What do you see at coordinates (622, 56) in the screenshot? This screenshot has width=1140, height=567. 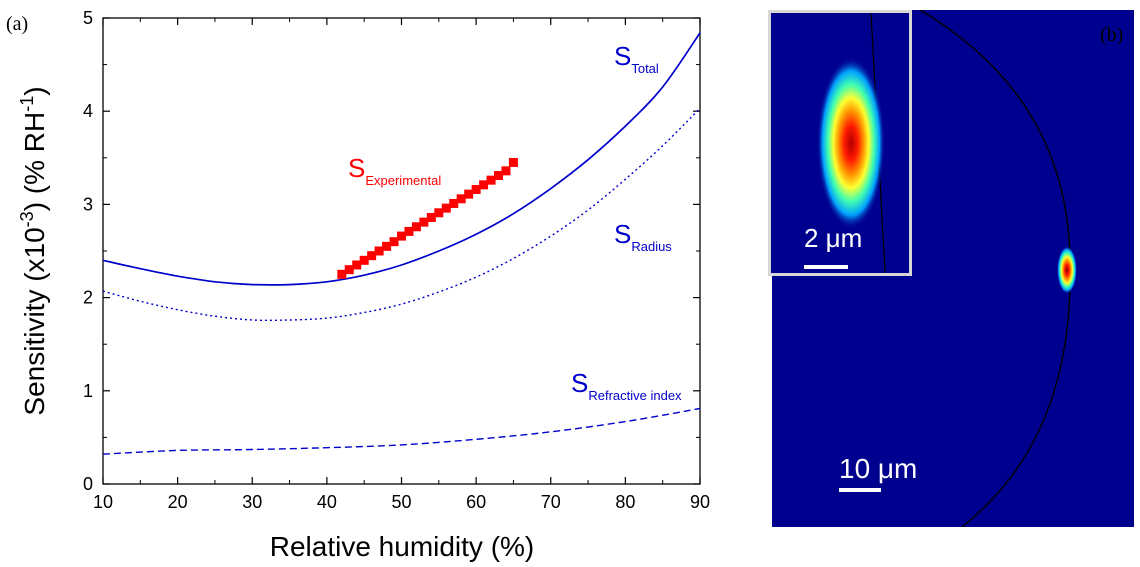 I see `label-s-total-main: S` at bounding box center [622, 56].